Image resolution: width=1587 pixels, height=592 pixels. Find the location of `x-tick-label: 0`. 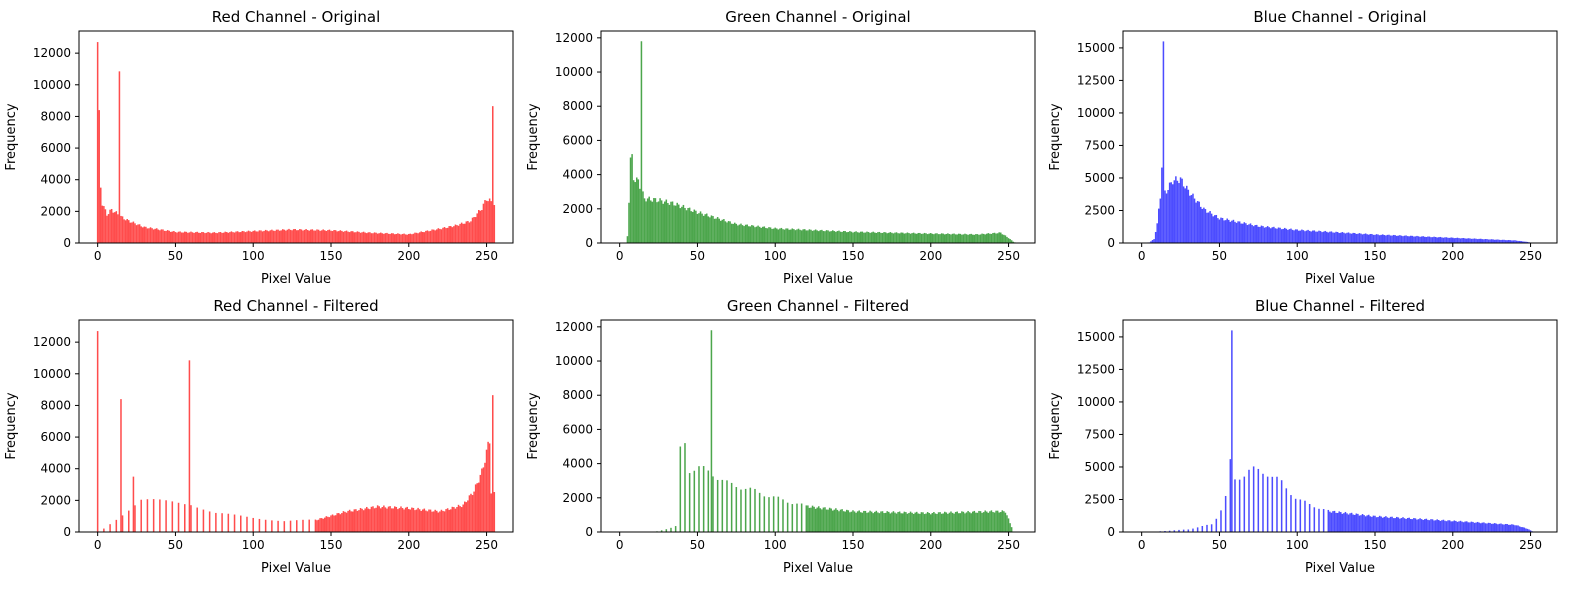

x-tick-label: 0 is located at coordinates (620, 545).